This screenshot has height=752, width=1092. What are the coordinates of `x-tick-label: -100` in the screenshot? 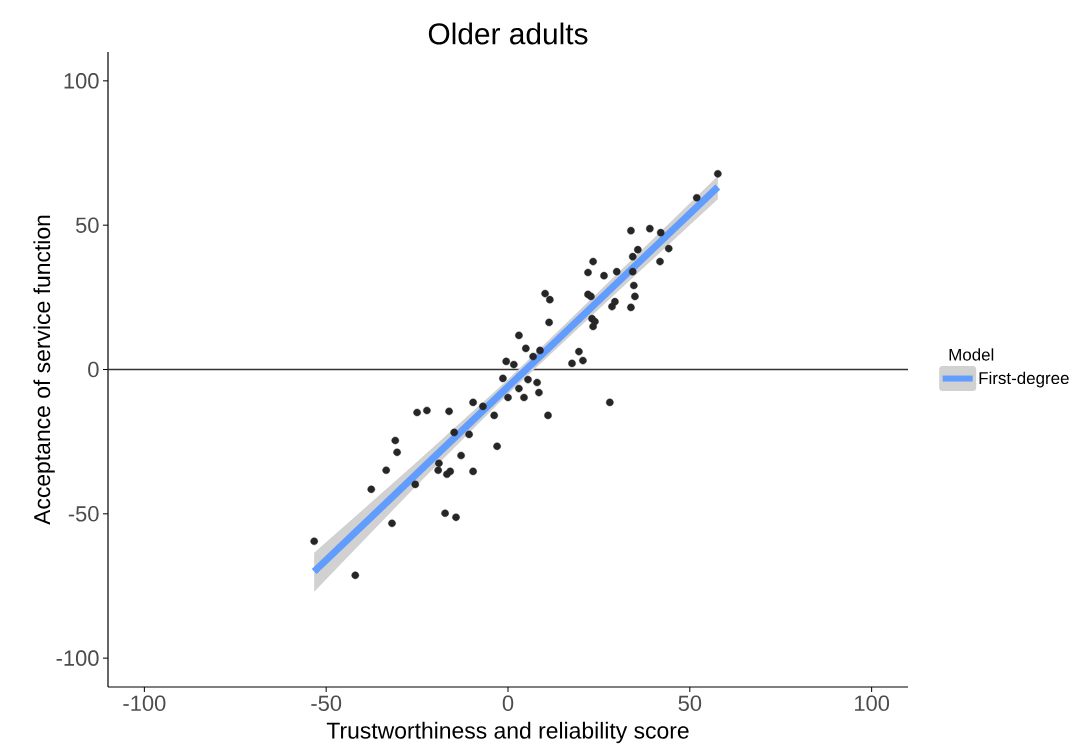 It's located at (144, 703).